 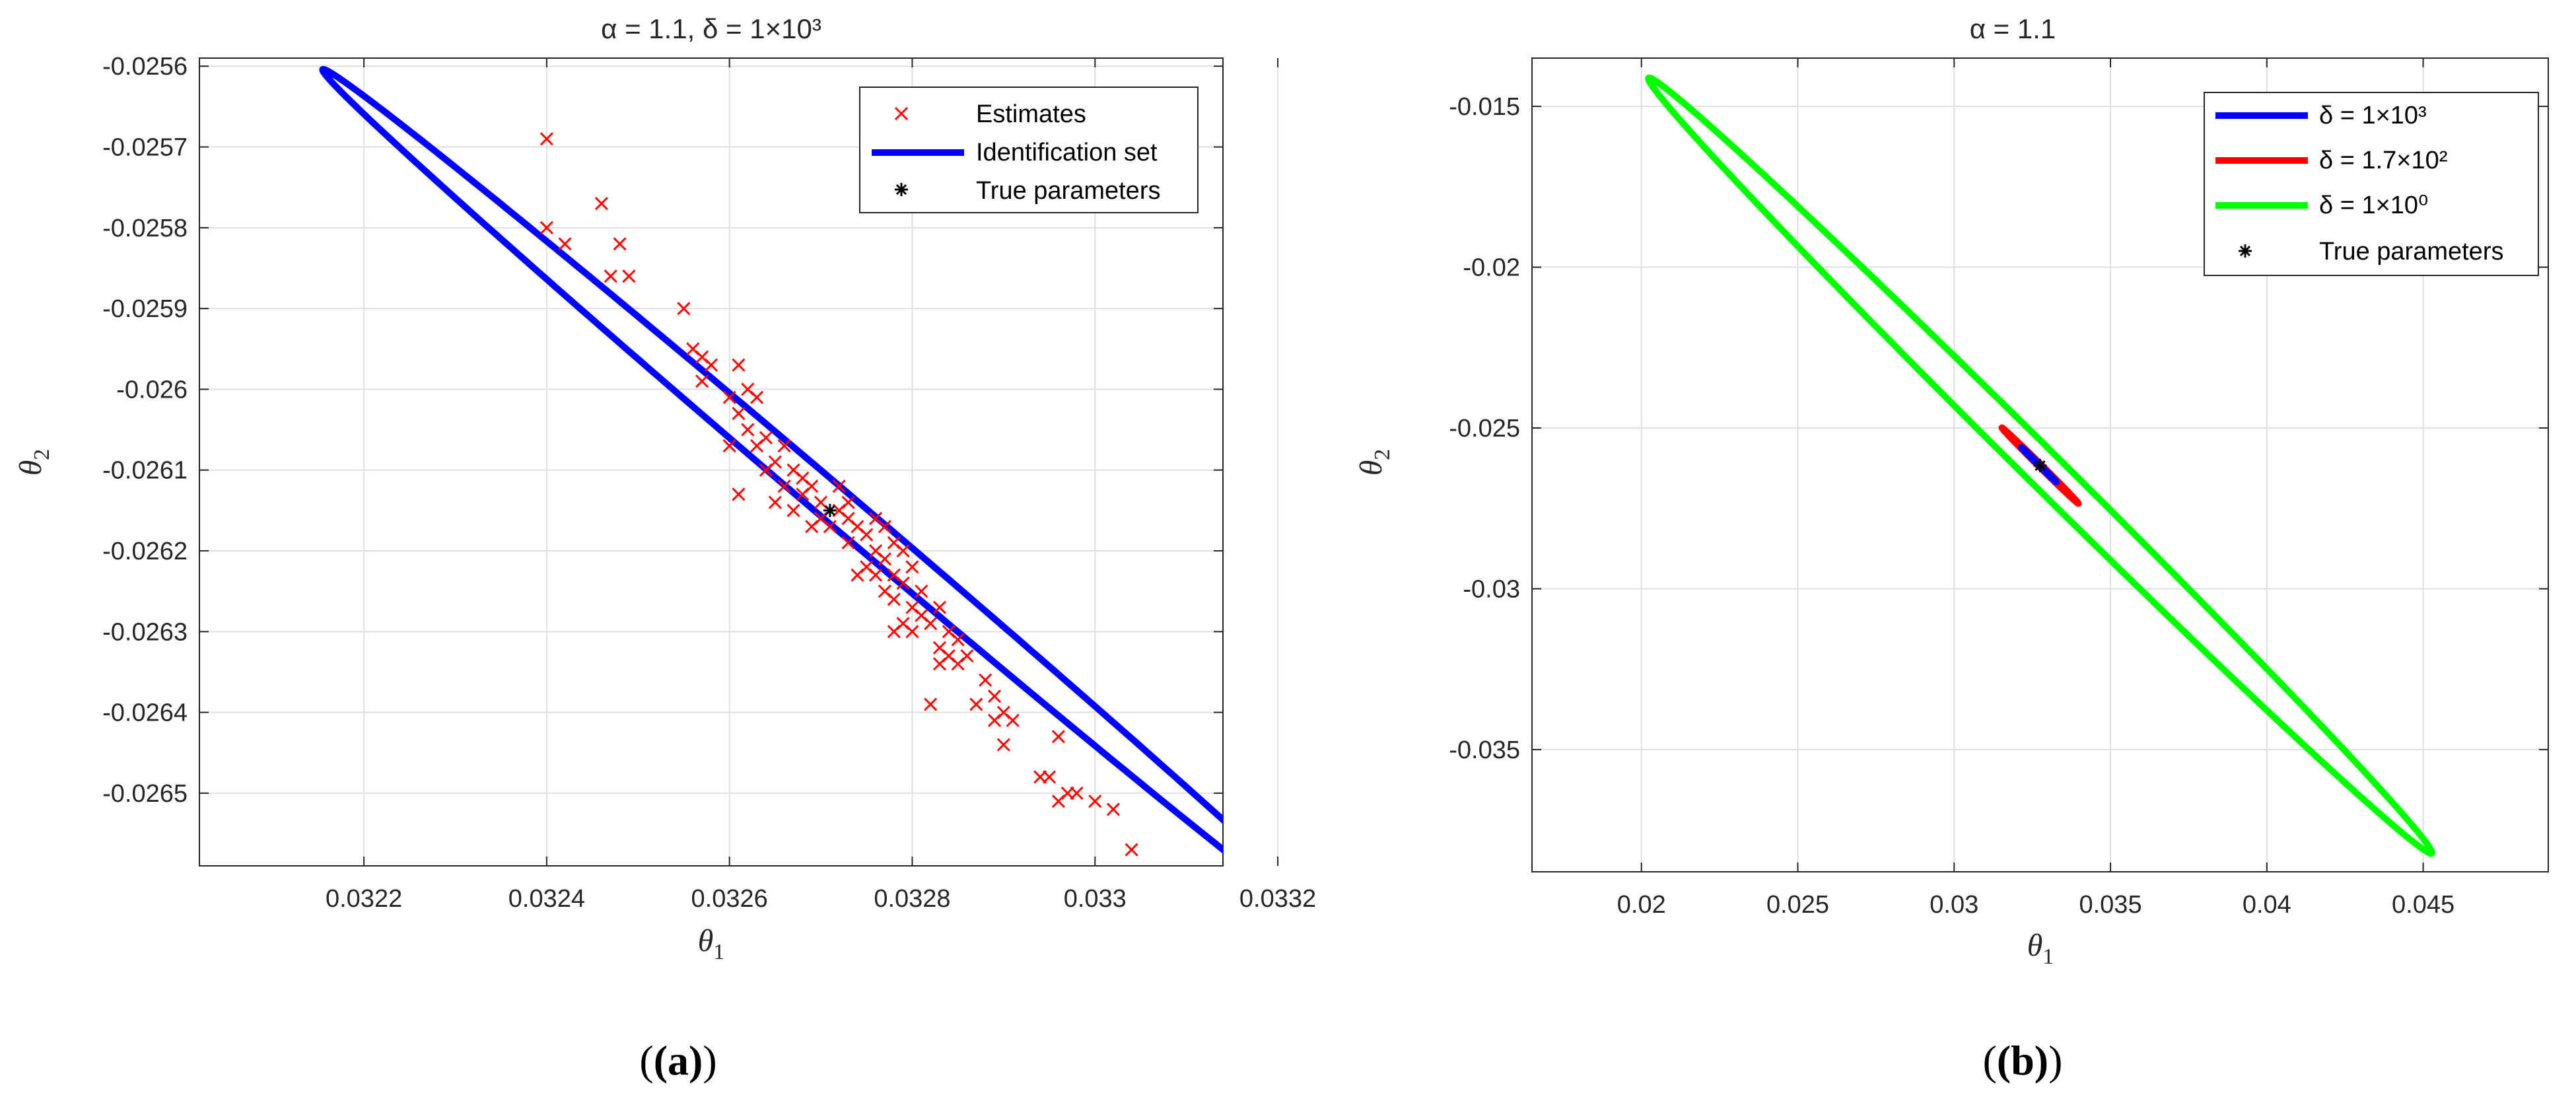 What do you see at coordinates (364, 899) in the screenshot?
I see `xtick-label: 0.0322` at bounding box center [364, 899].